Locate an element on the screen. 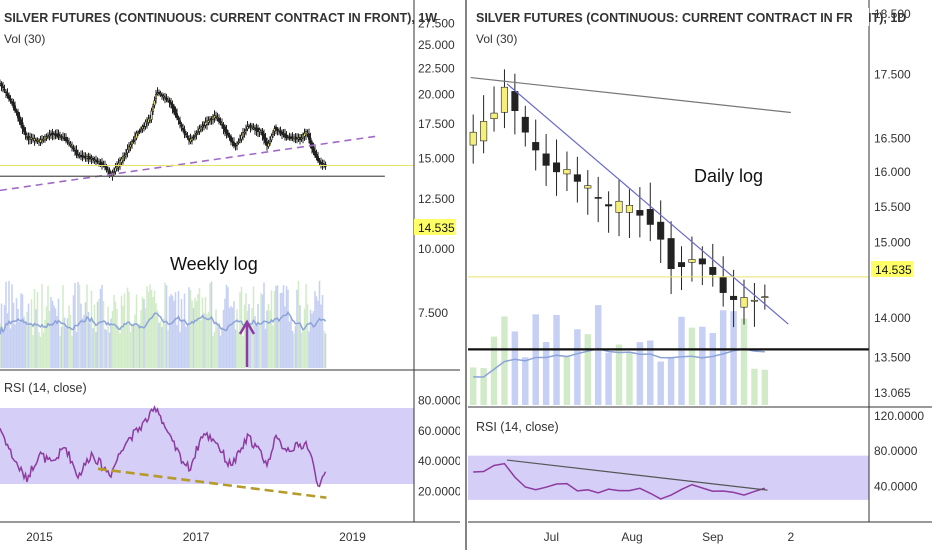 This screenshot has width=932, height=555. rsi-axis: 120.0000 80.0000 40.0000 is located at coordinates (899, 451).